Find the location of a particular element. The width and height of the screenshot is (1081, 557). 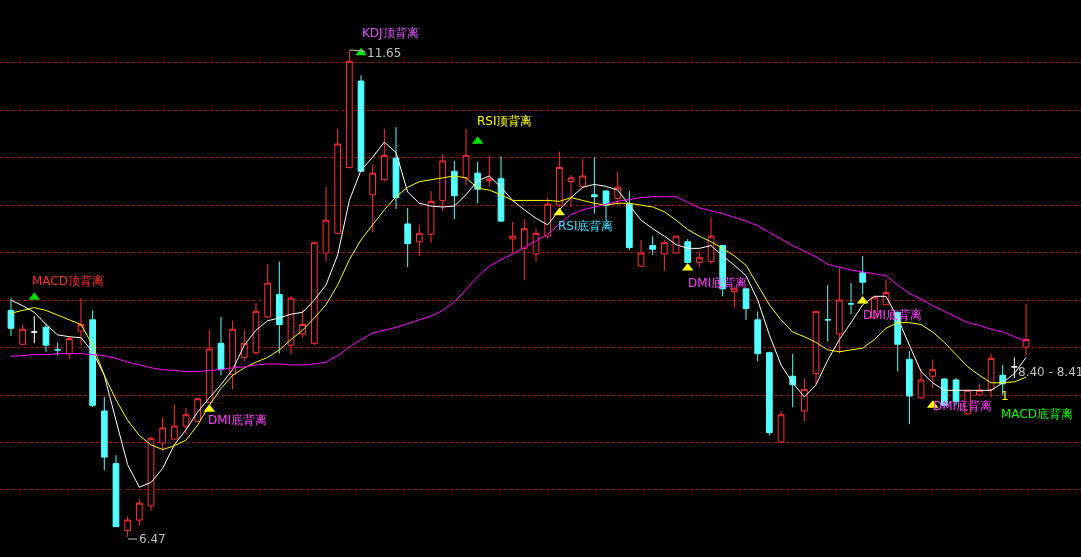

text: KDJ顶背离 is located at coordinates (390, 33).